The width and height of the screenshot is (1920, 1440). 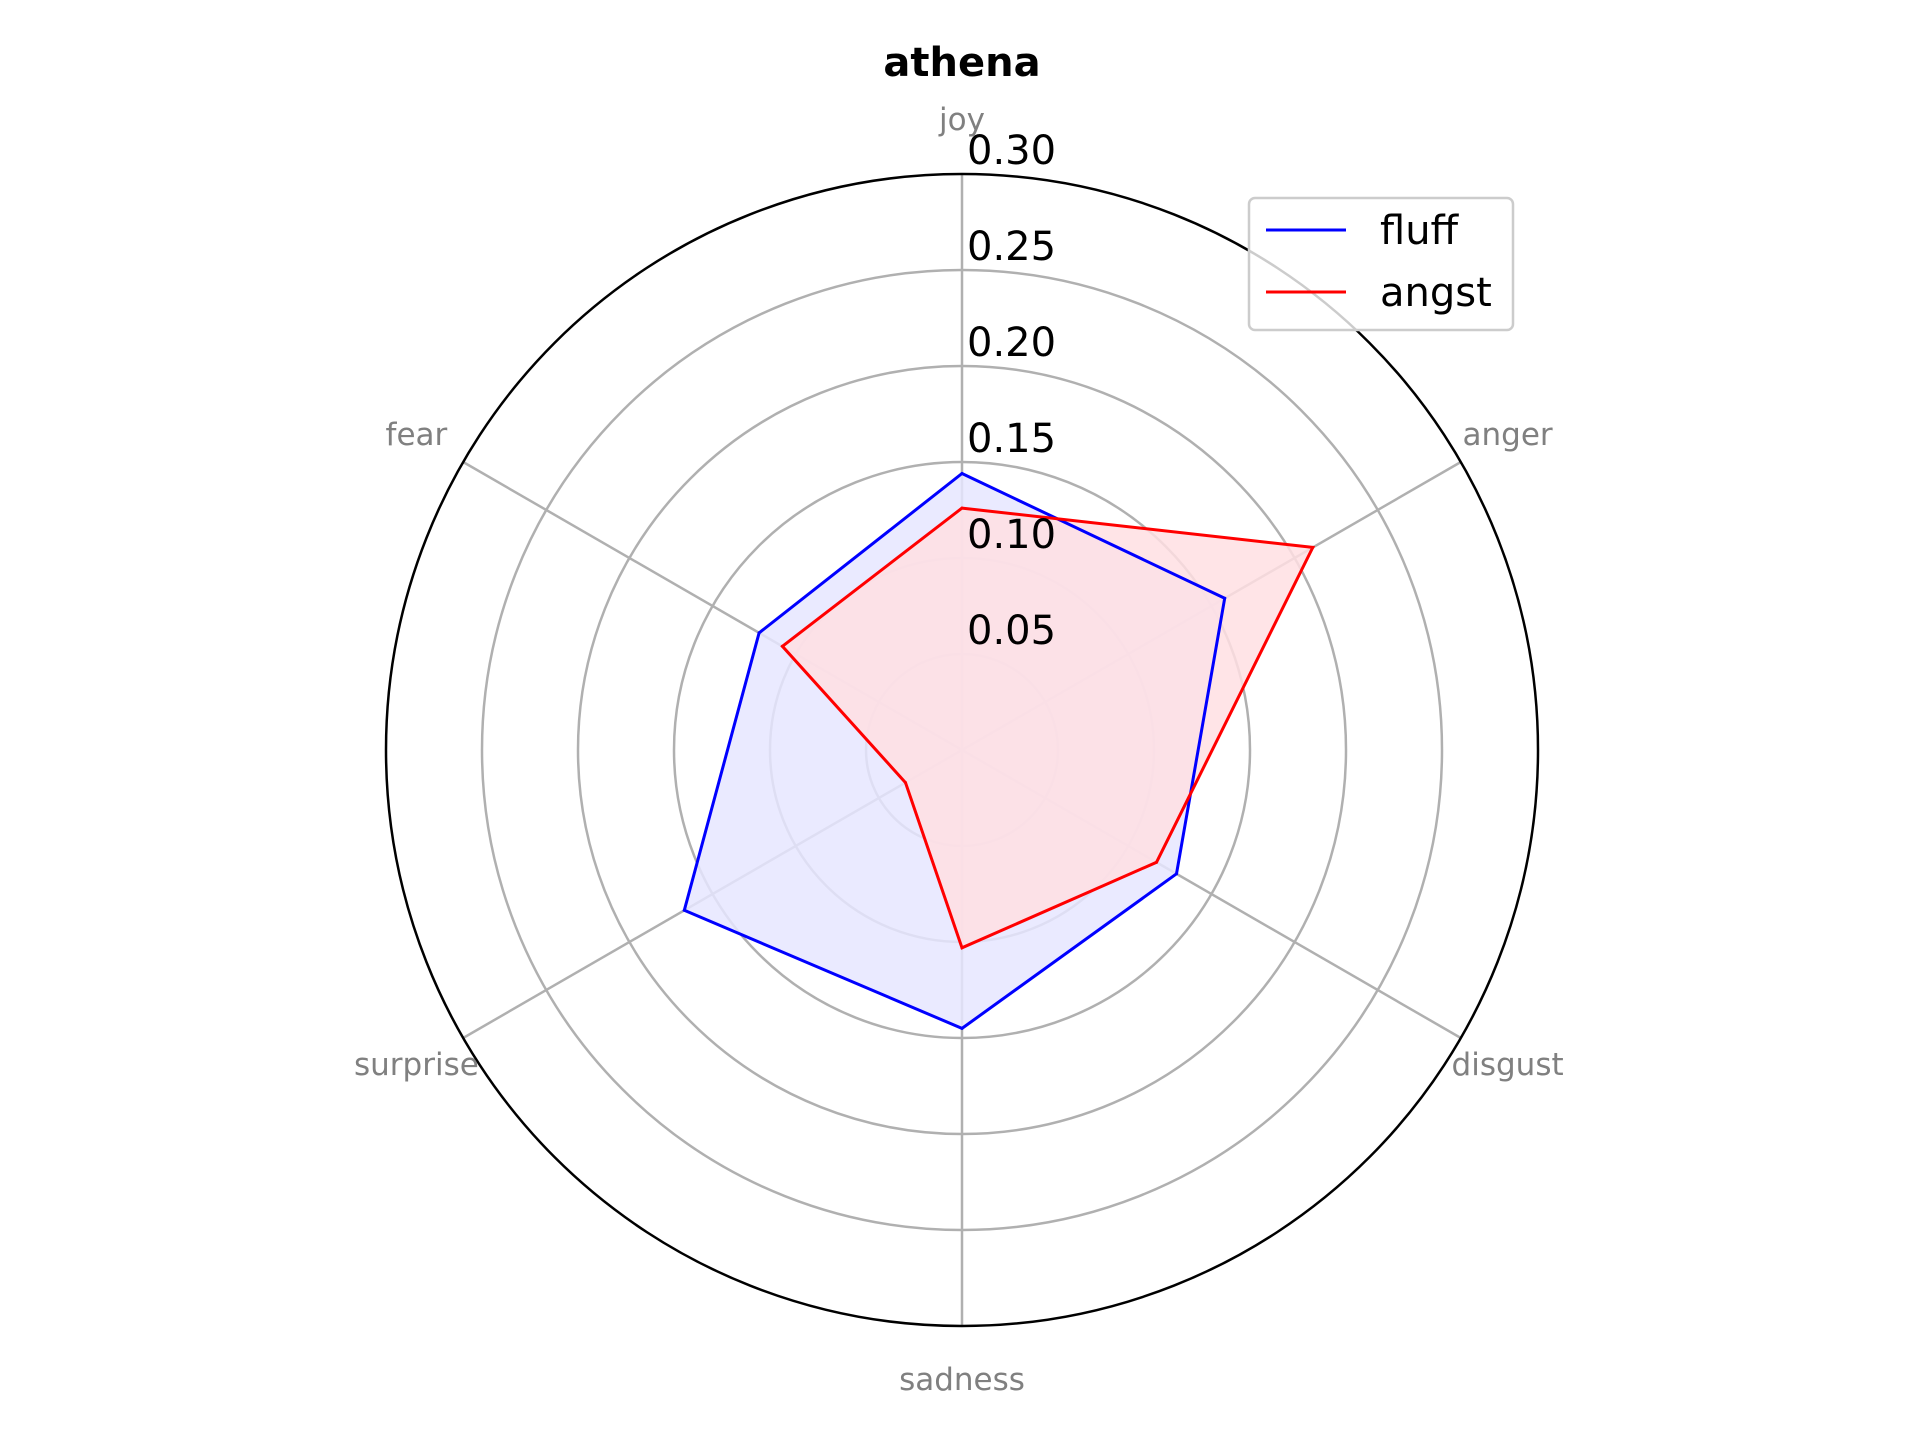 What do you see at coordinates (961, 63) in the screenshot?
I see `chart-title: athena` at bounding box center [961, 63].